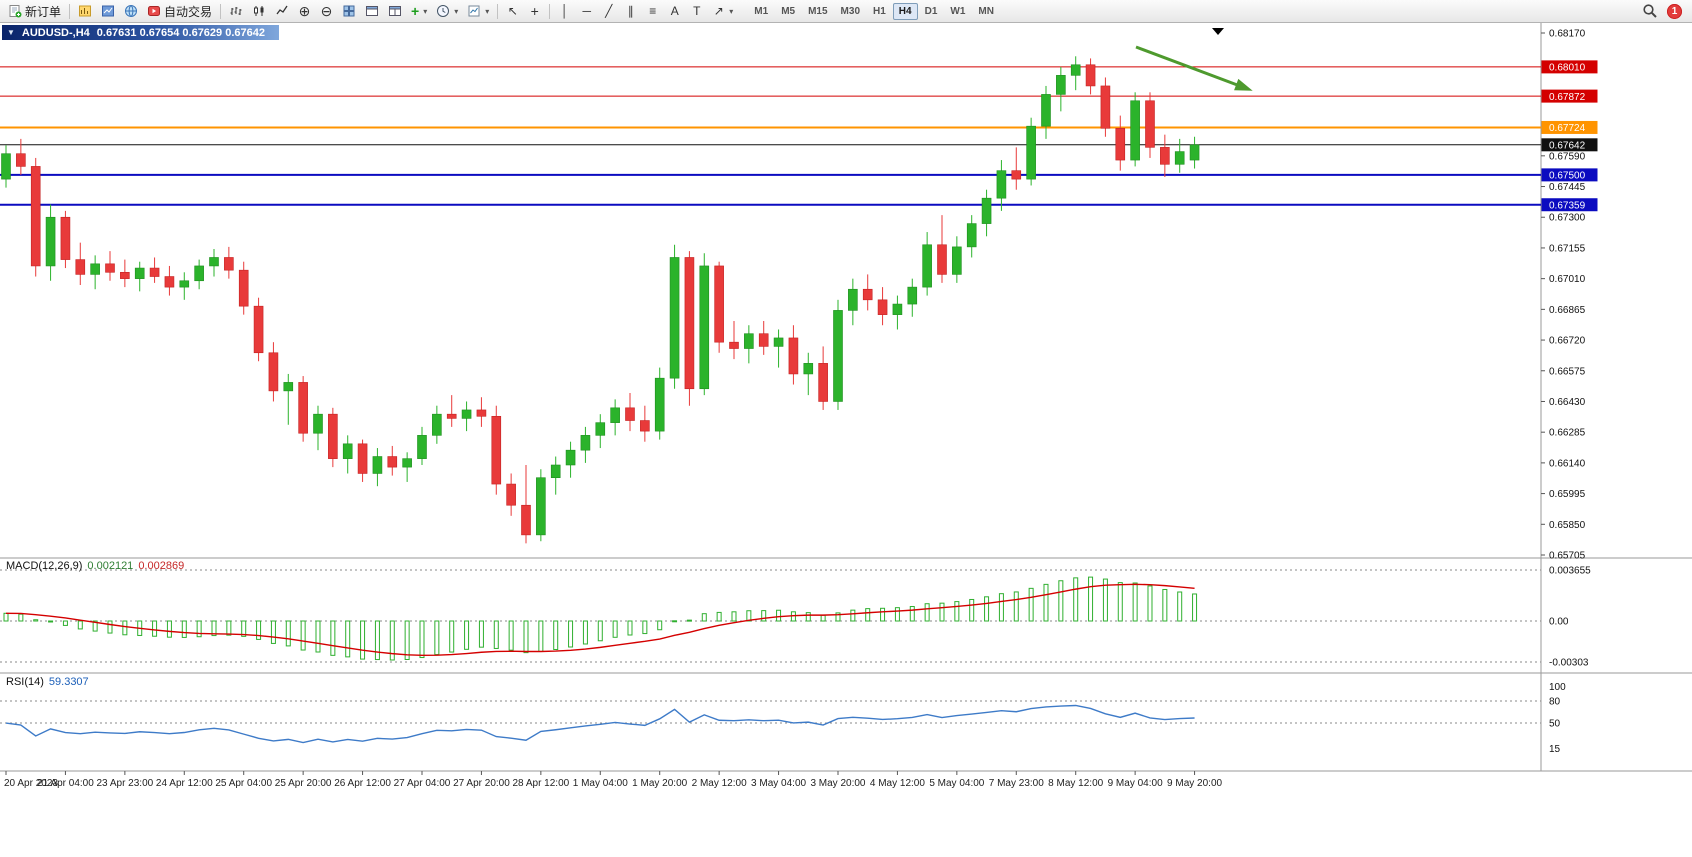  Describe the element at coordinates (540, 783) in the screenshot. I see `svg-text: 28 Apr 12:00` at that location.